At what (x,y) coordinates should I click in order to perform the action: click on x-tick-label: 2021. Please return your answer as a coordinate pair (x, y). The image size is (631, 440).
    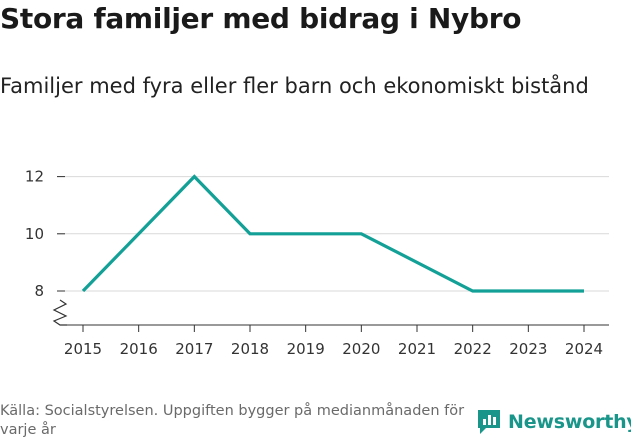
    Looking at the image, I should click on (417, 349).